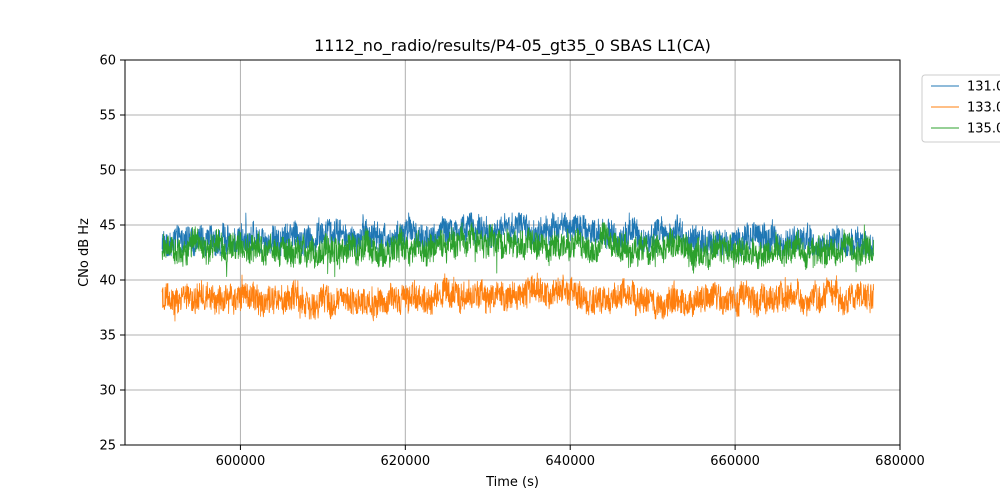 This screenshot has height=500, width=1000. Describe the element at coordinates (107, 171) in the screenshot. I see `y-tick-label: 50` at that location.